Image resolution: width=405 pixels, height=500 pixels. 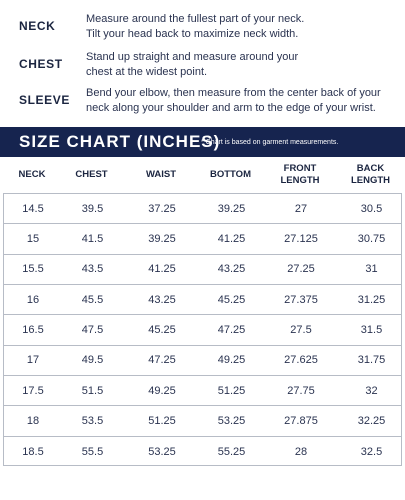 What do you see at coordinates (231, 299) in the screenshot?
I see `cell-bottom: 45.25` at bounding box center [231, 299].